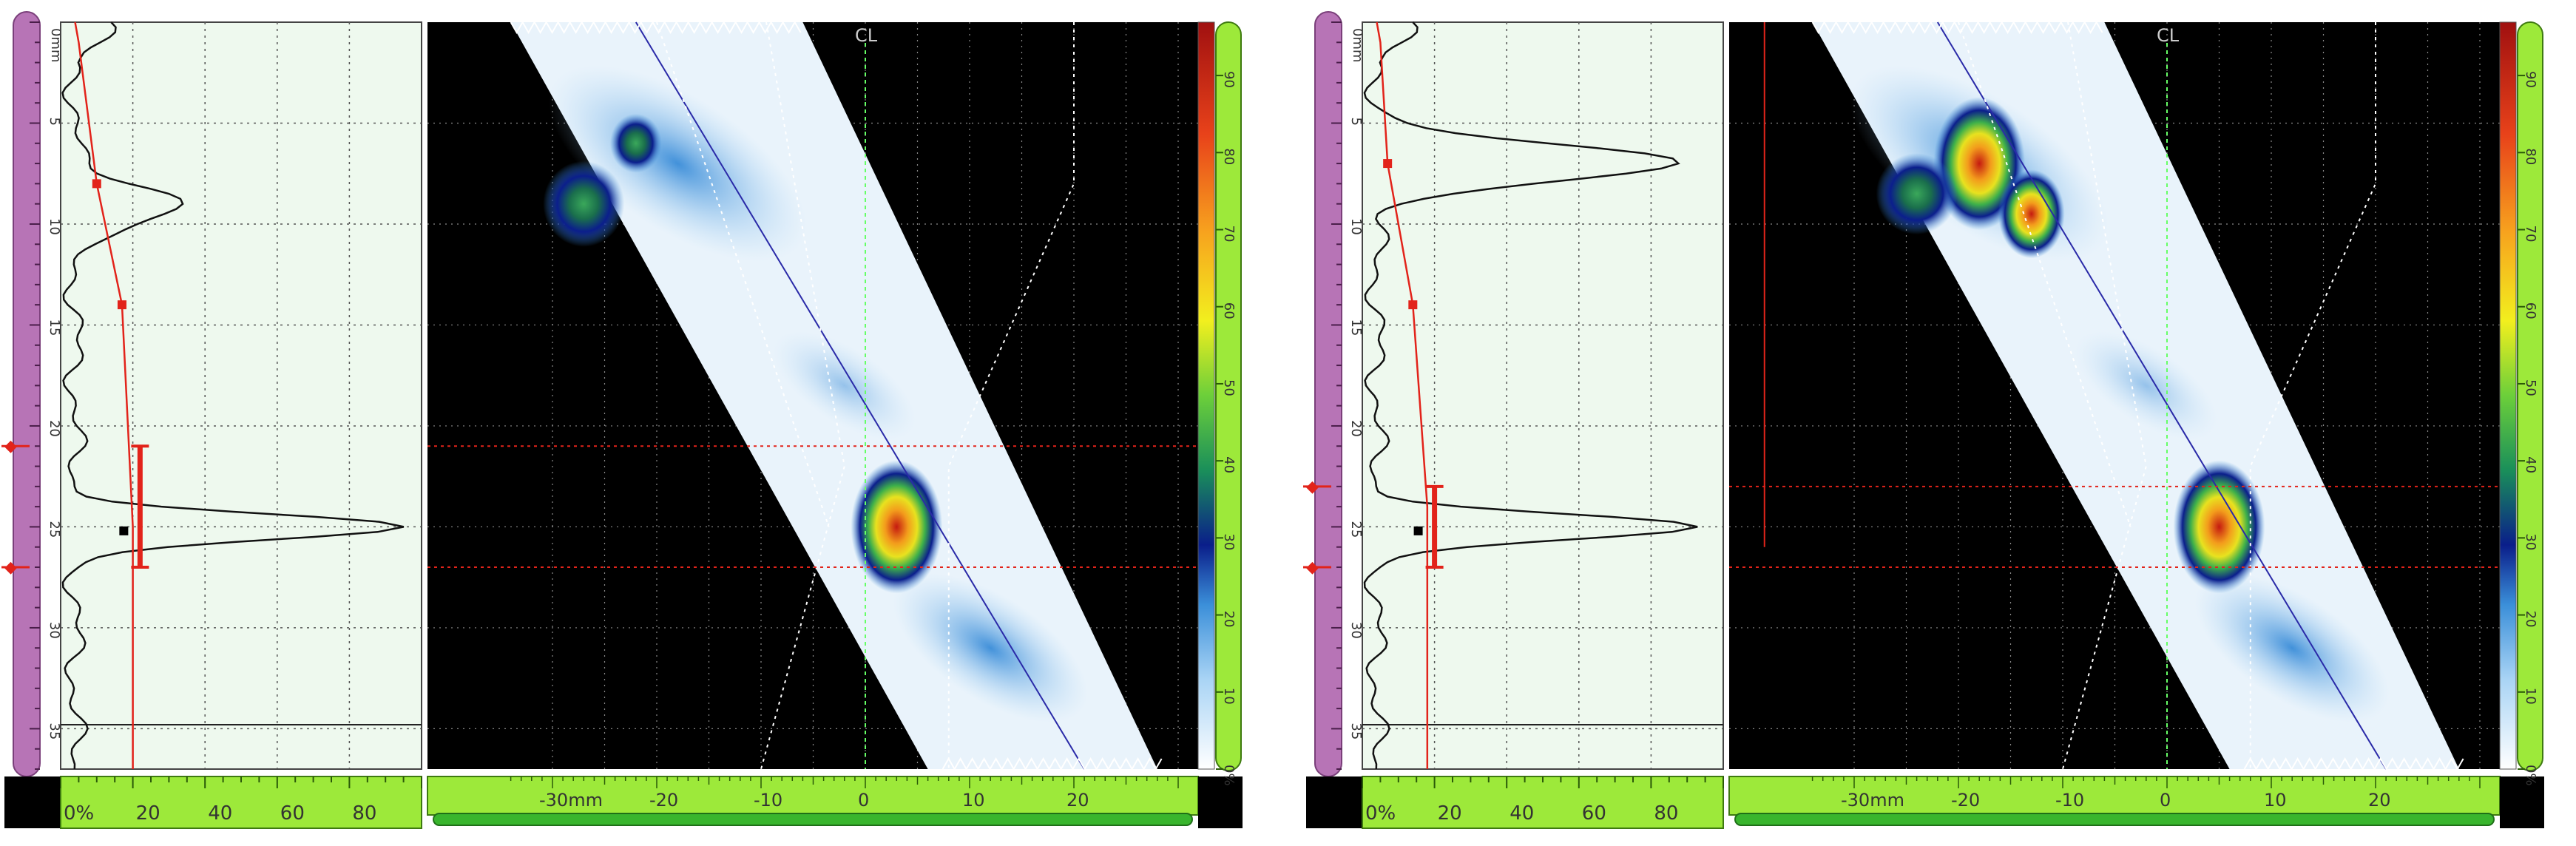  What do you see at coordinates (1229, 619) in the screenshot?
I see `color-scale-tick-label: 20` at bounding box center [1229, 619].